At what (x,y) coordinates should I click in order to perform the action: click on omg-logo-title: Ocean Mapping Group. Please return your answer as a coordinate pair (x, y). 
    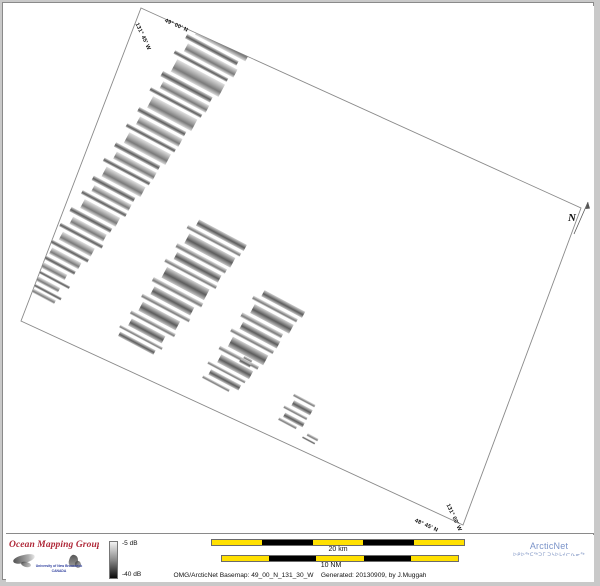
    Looking at the image, I should click on (54, 545).